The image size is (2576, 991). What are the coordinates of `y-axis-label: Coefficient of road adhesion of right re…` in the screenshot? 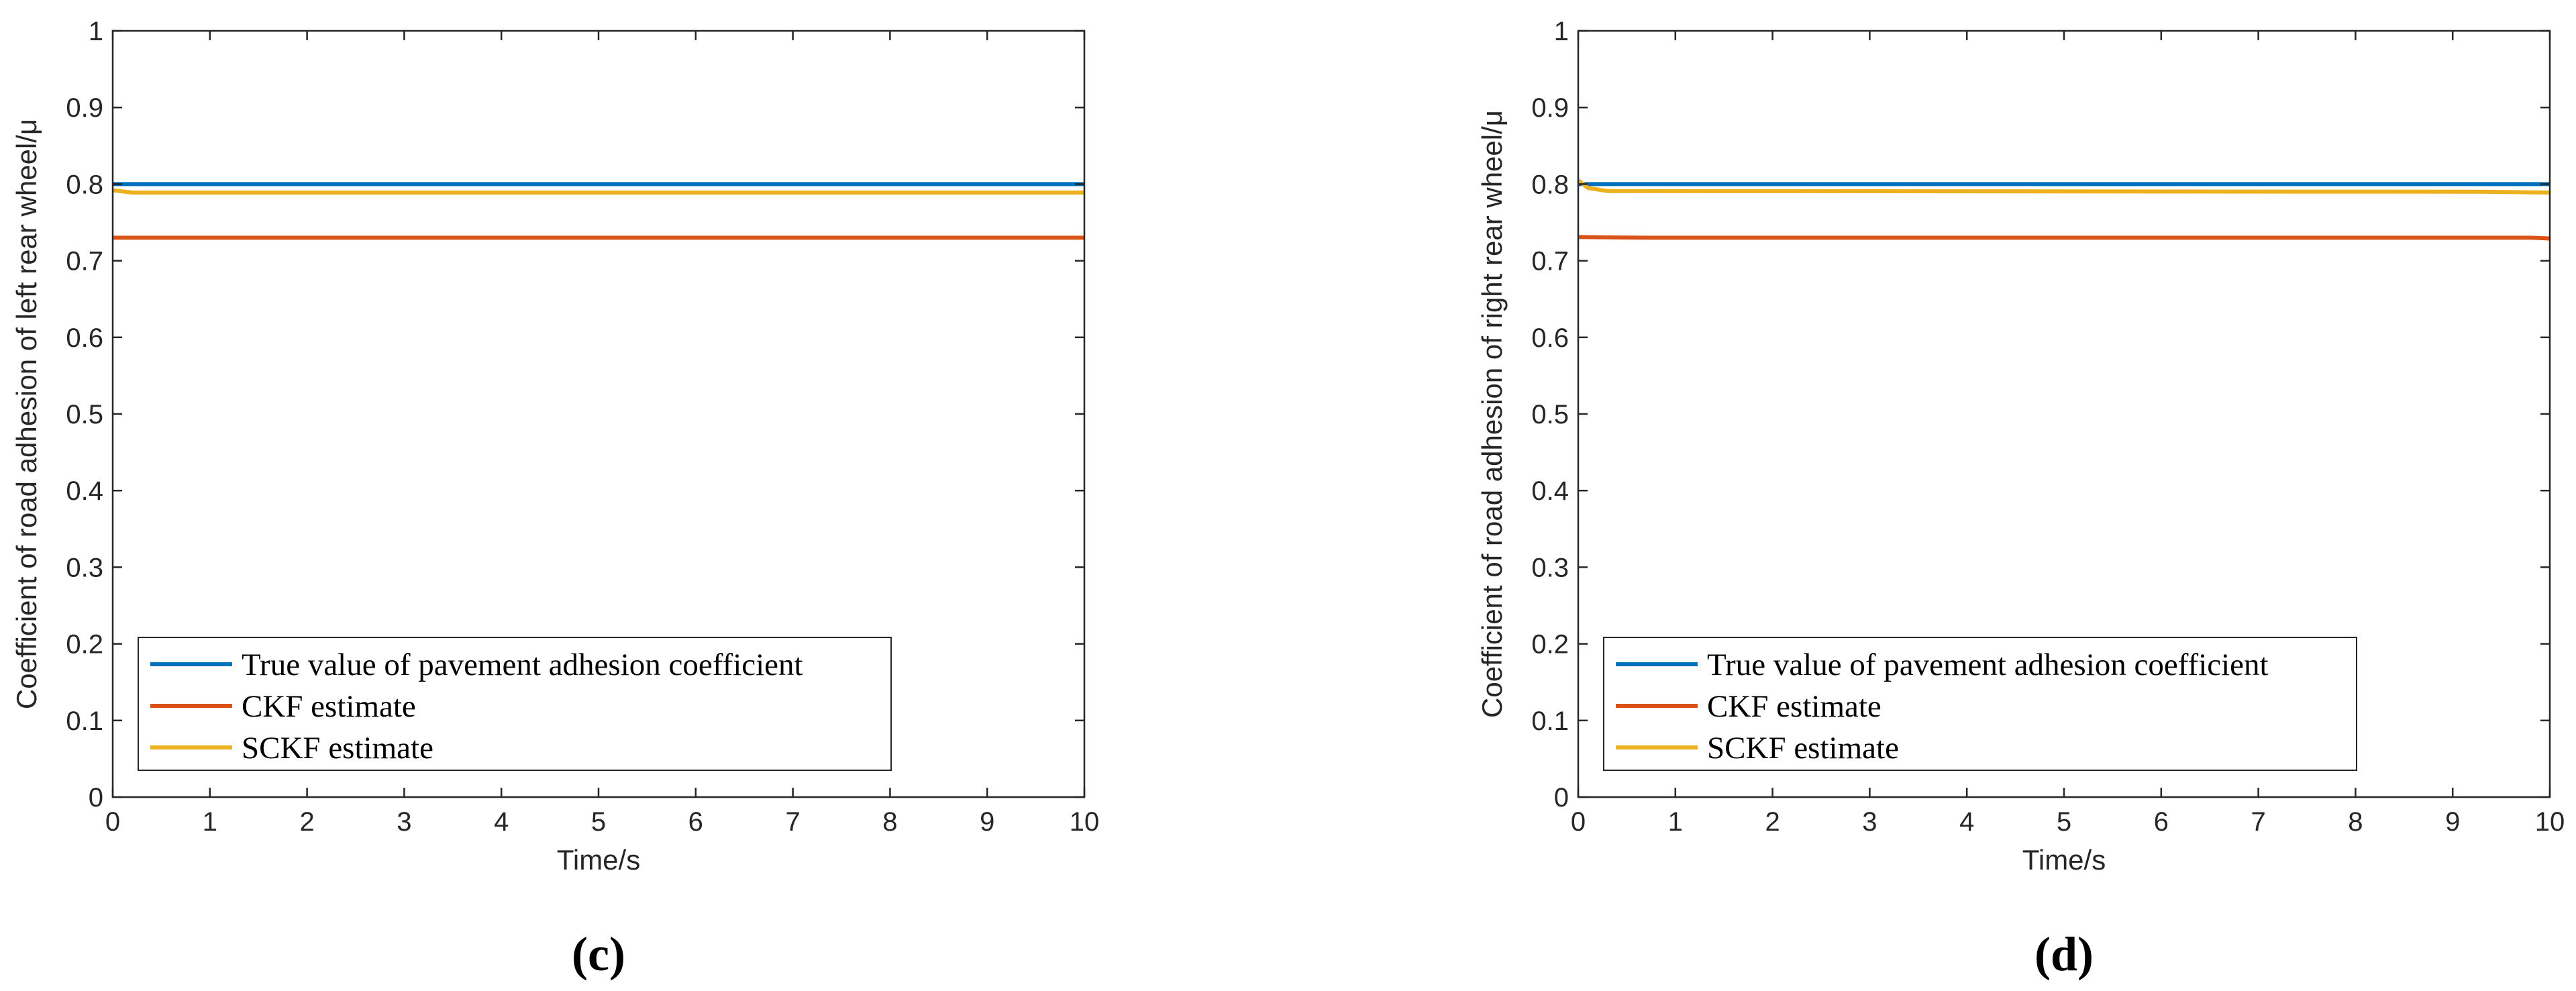 It's located at (1492, 414).